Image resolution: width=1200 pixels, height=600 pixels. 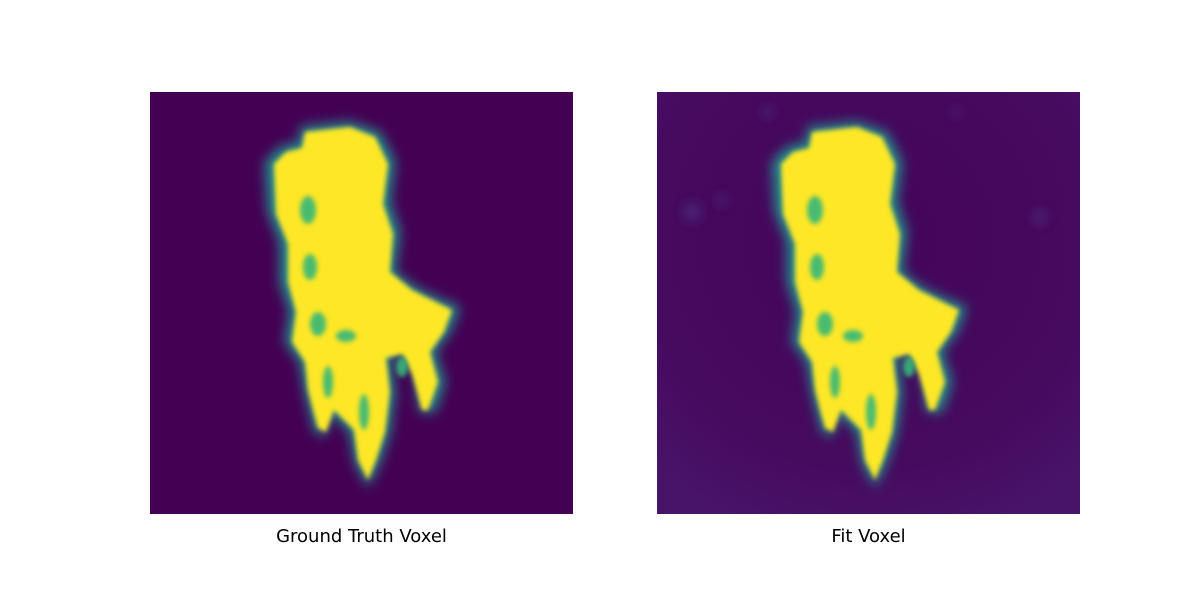 What do you see at coordinates (361, 536) in the screenshot?
I see `ground-truth-caption: Ground Truth Voxel` at bounding box center [361, 536].